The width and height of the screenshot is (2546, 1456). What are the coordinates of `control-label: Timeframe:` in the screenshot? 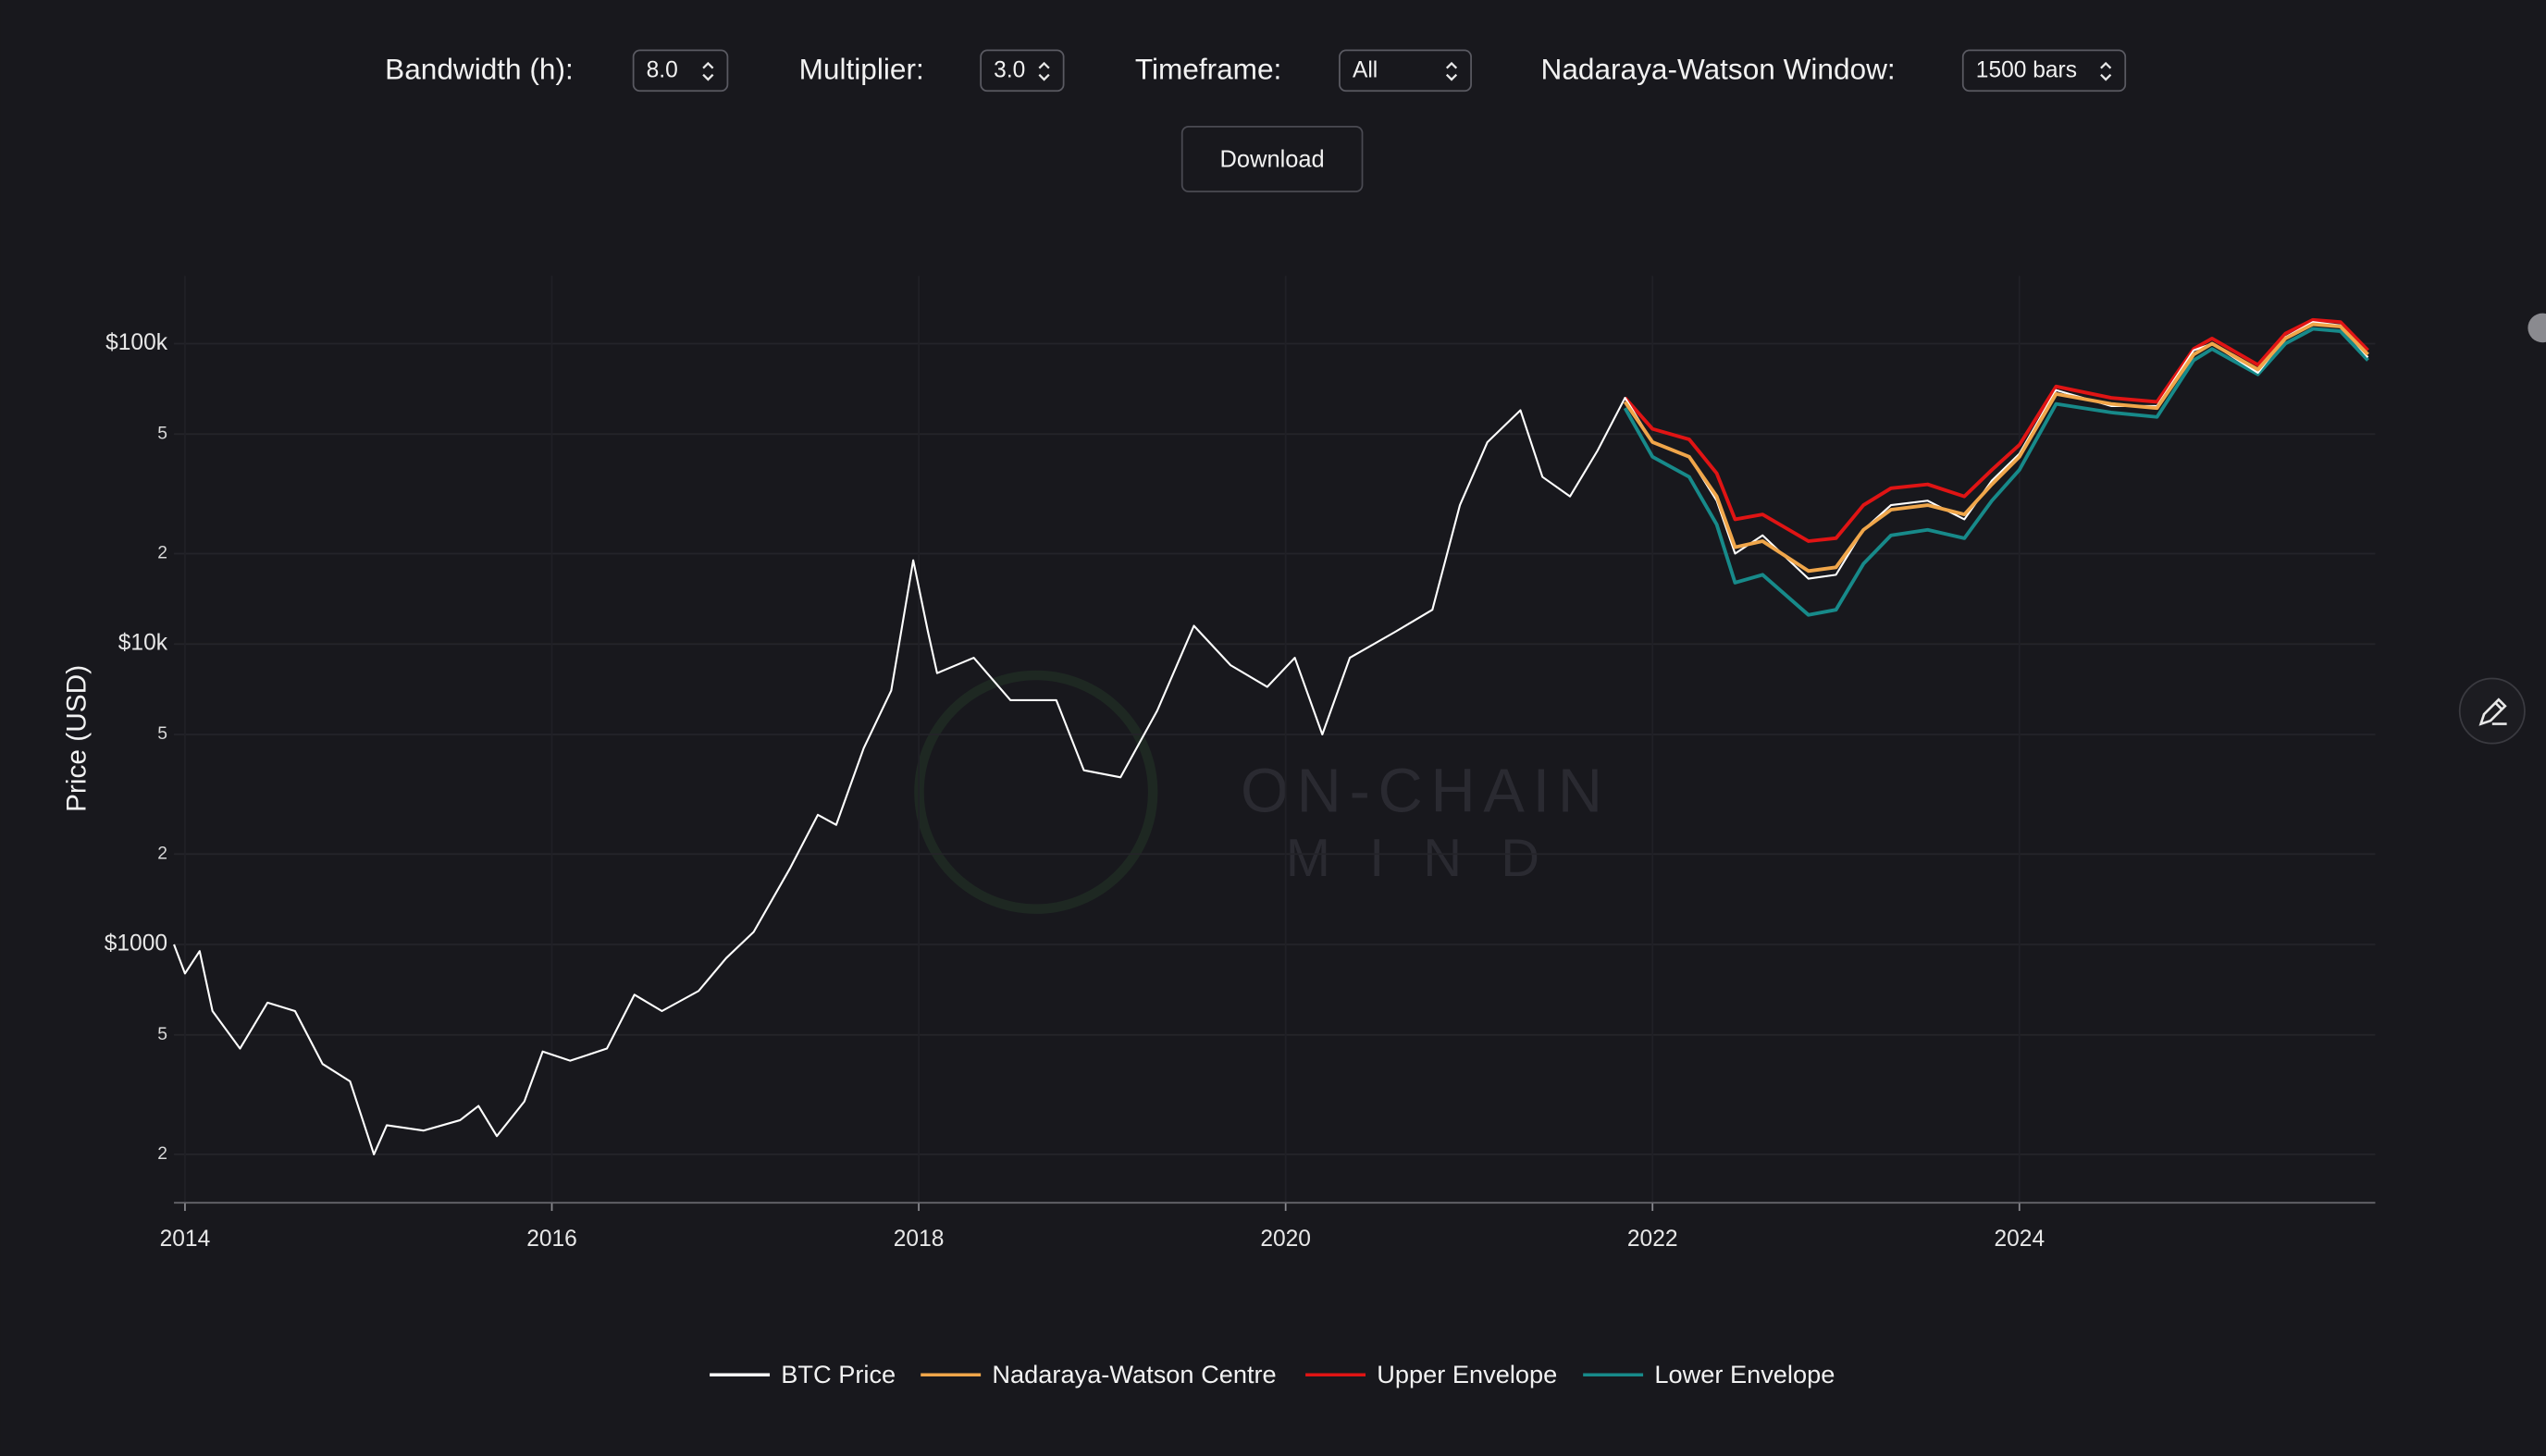 It's located at (1208, 69).